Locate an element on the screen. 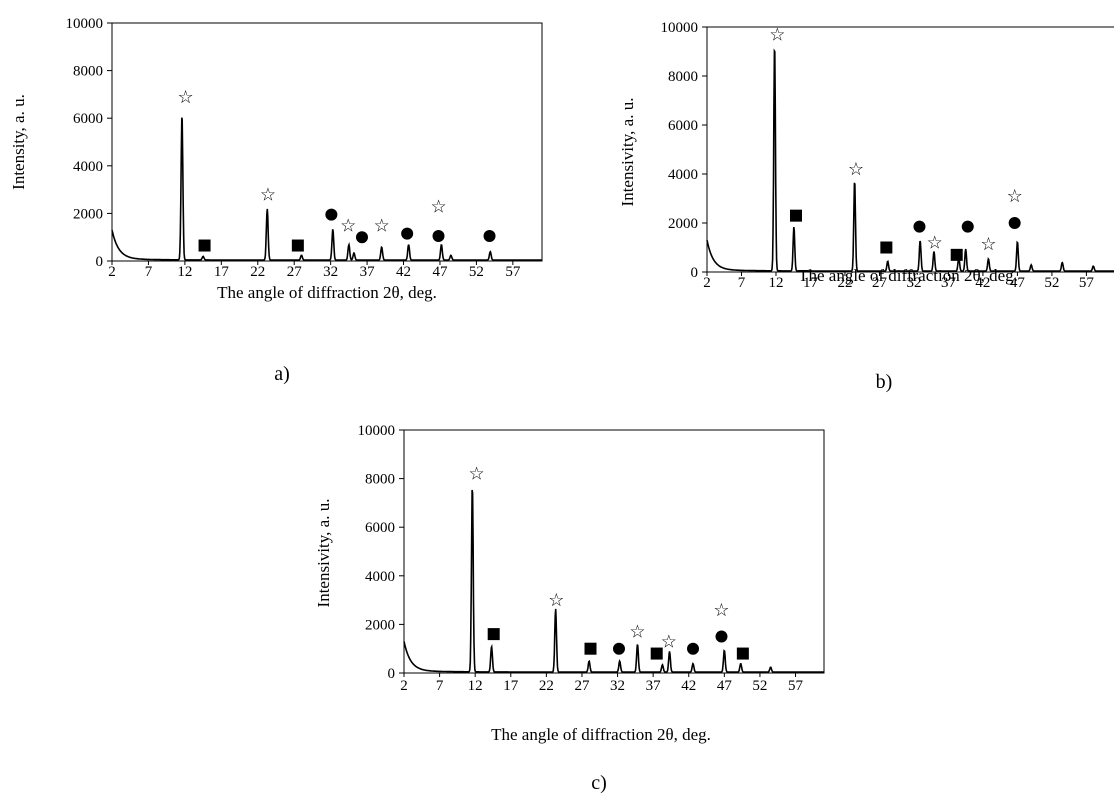  y-axis-label: Intensity, a. u. is located at coordinates (18, 142).